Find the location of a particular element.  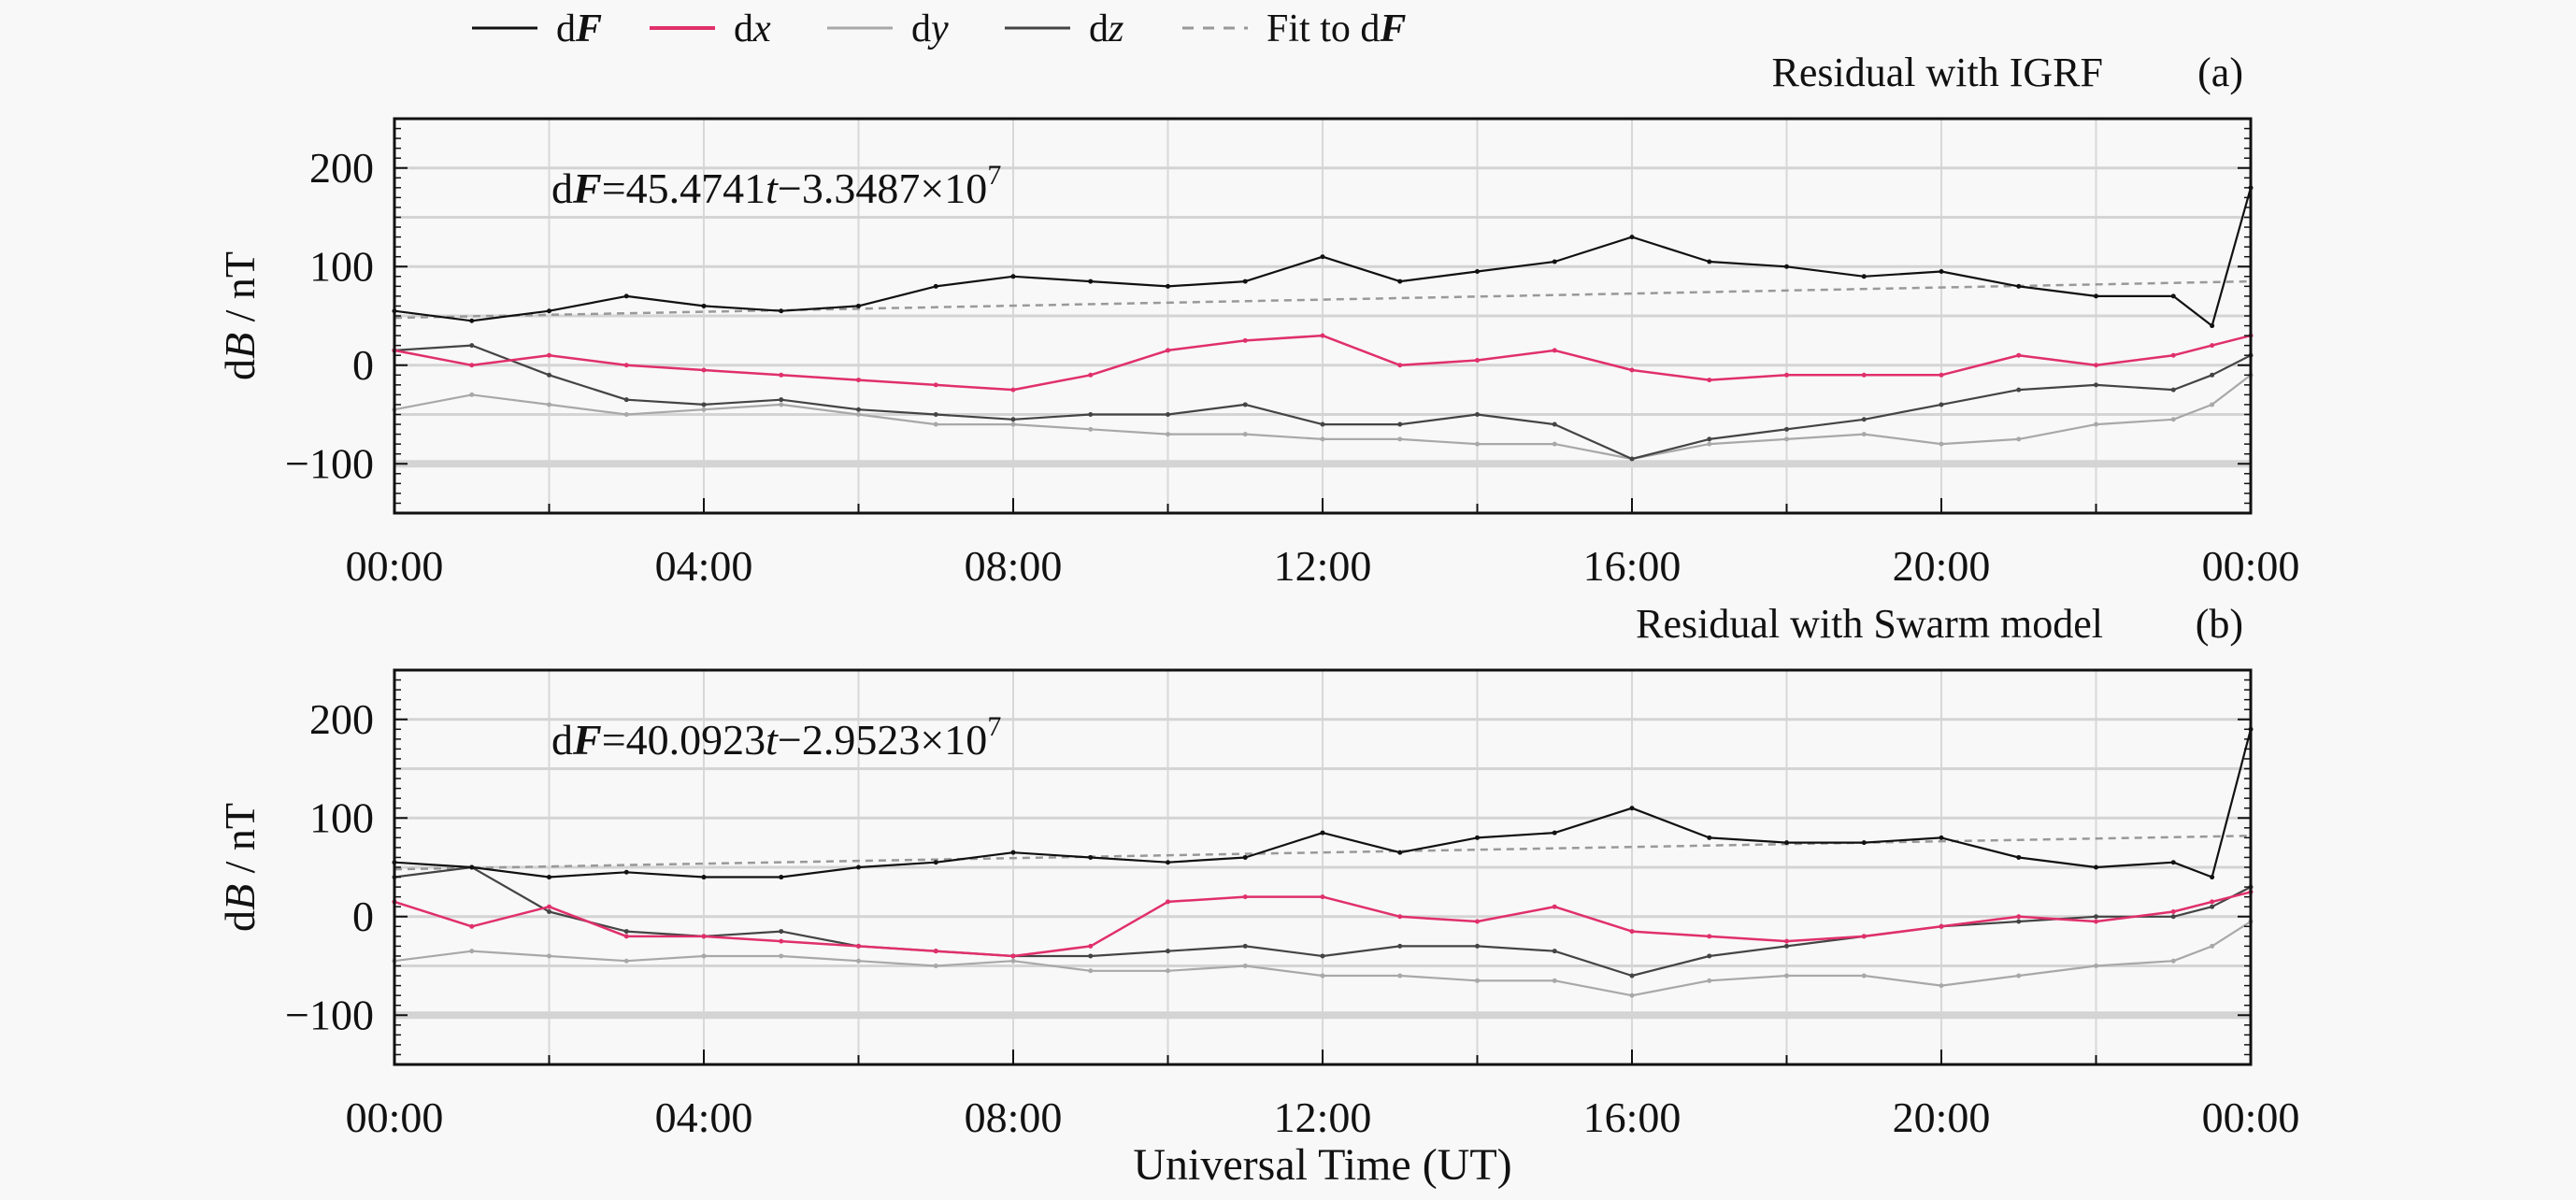

legend-label-dF: dF is located at coordinates (579, 28).